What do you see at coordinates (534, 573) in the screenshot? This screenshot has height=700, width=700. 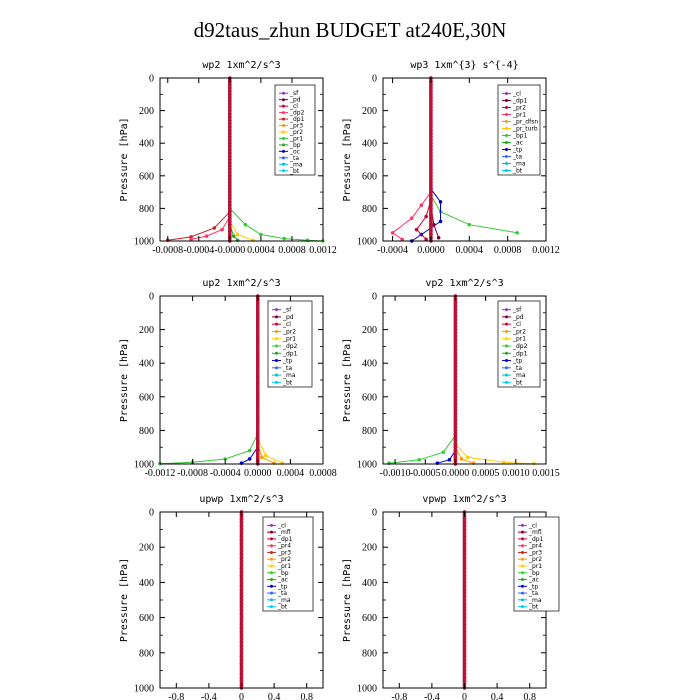 I see `legend-label: _bp` at bounding box center [534, 573].